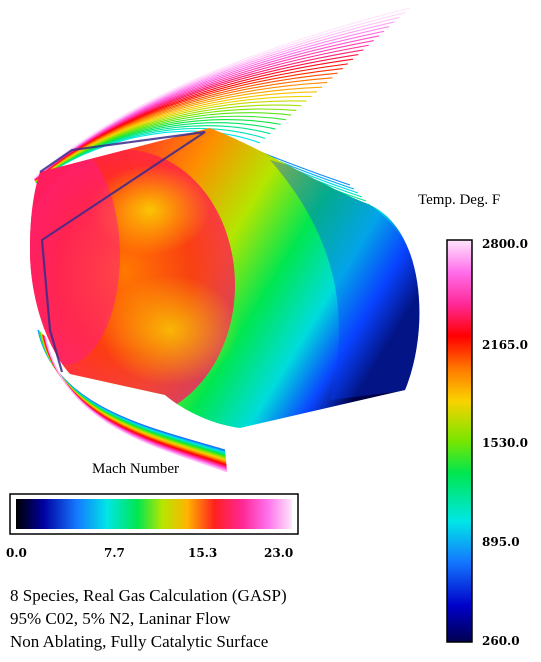 This screenshot has width=541, height=662. I want to click on temperature-tick-label: 1530.0, so click(505, 443).